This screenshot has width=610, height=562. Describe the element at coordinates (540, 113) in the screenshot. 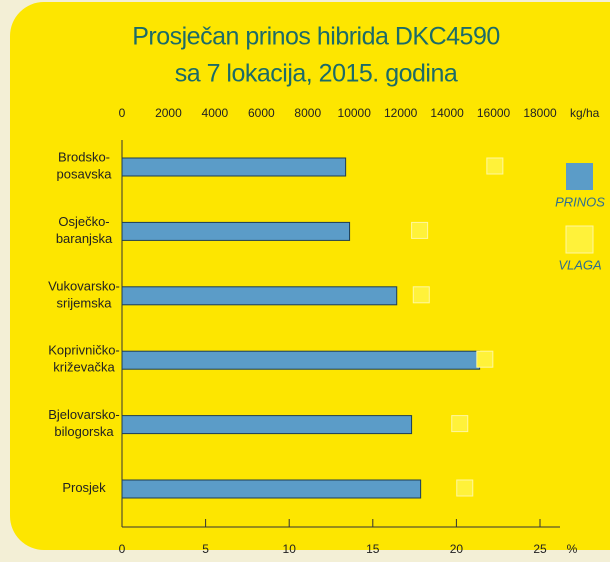

I see `x-tick-label: 18000` at that location.